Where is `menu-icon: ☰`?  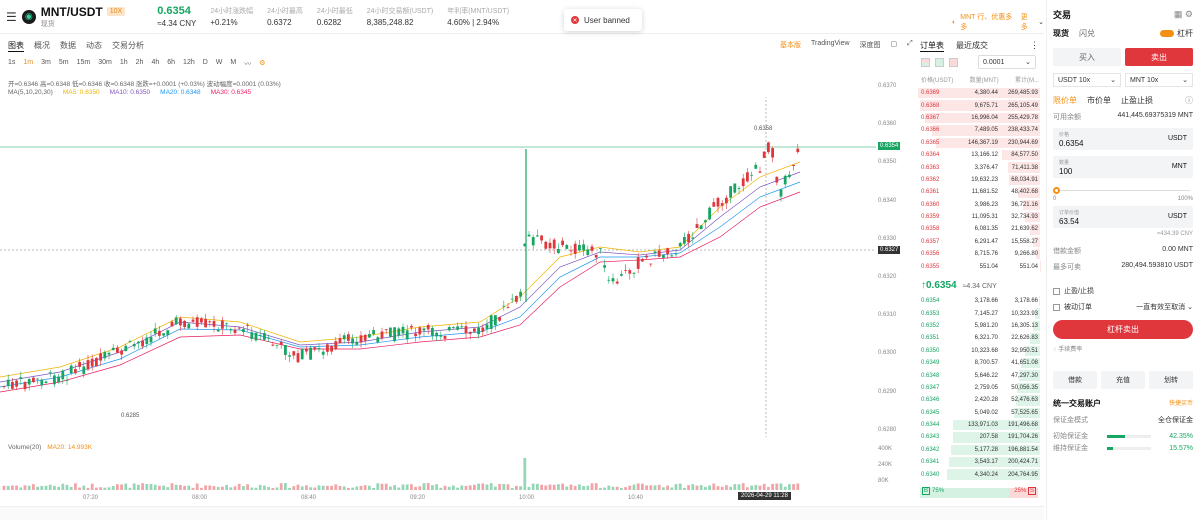
menu-icon: ☰ is located at coordinates (11, 16).